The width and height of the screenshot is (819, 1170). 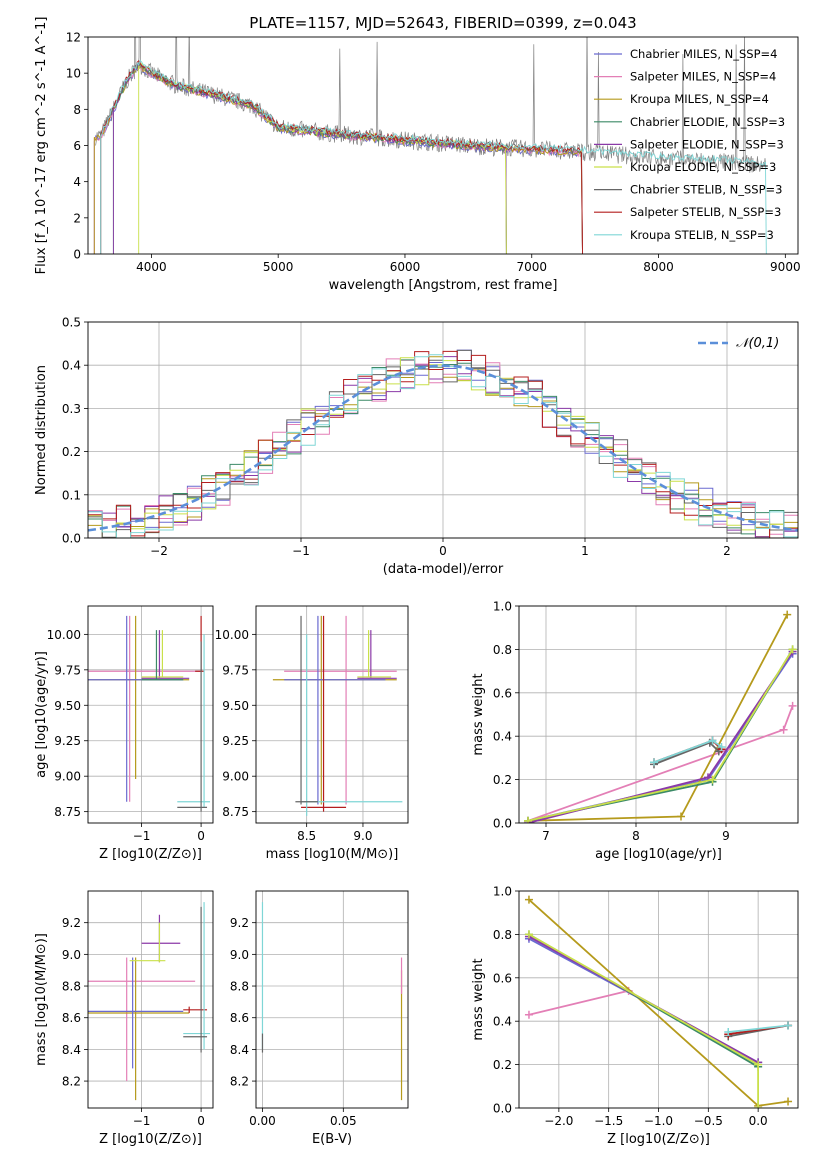 What do you see at coordinates (159, 551) in the screenshot?
I see `x-tick-label: −2` at bounding box center [159, 551].